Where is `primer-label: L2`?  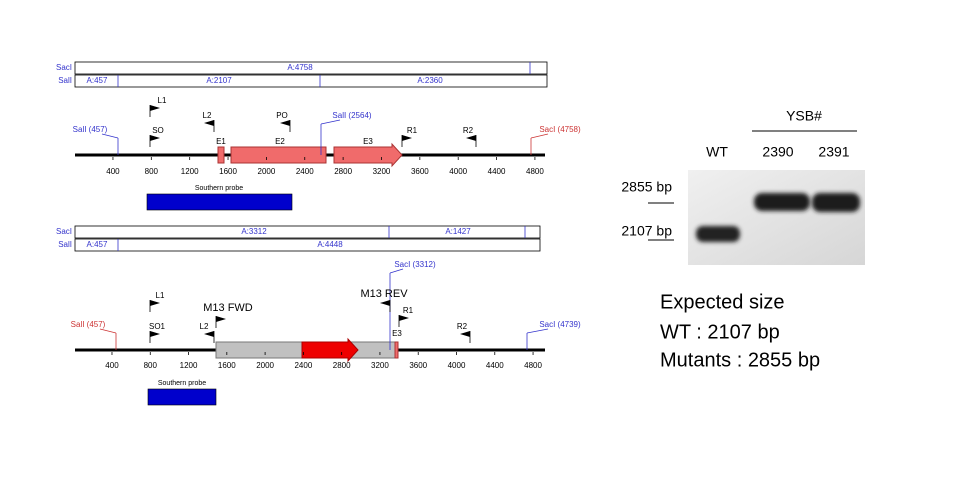 primer-label: L2 is located at coordinates (207, 115).